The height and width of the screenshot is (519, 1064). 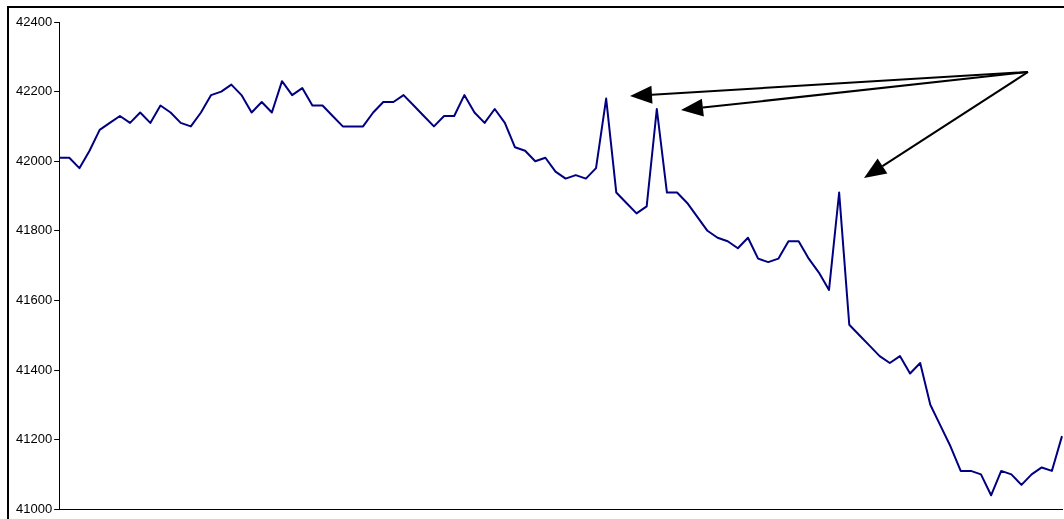 What do you see at coordinates (34, 91) in the screenshot?
I see `y-tick-label: 42200` at bounding box center [34, 91].